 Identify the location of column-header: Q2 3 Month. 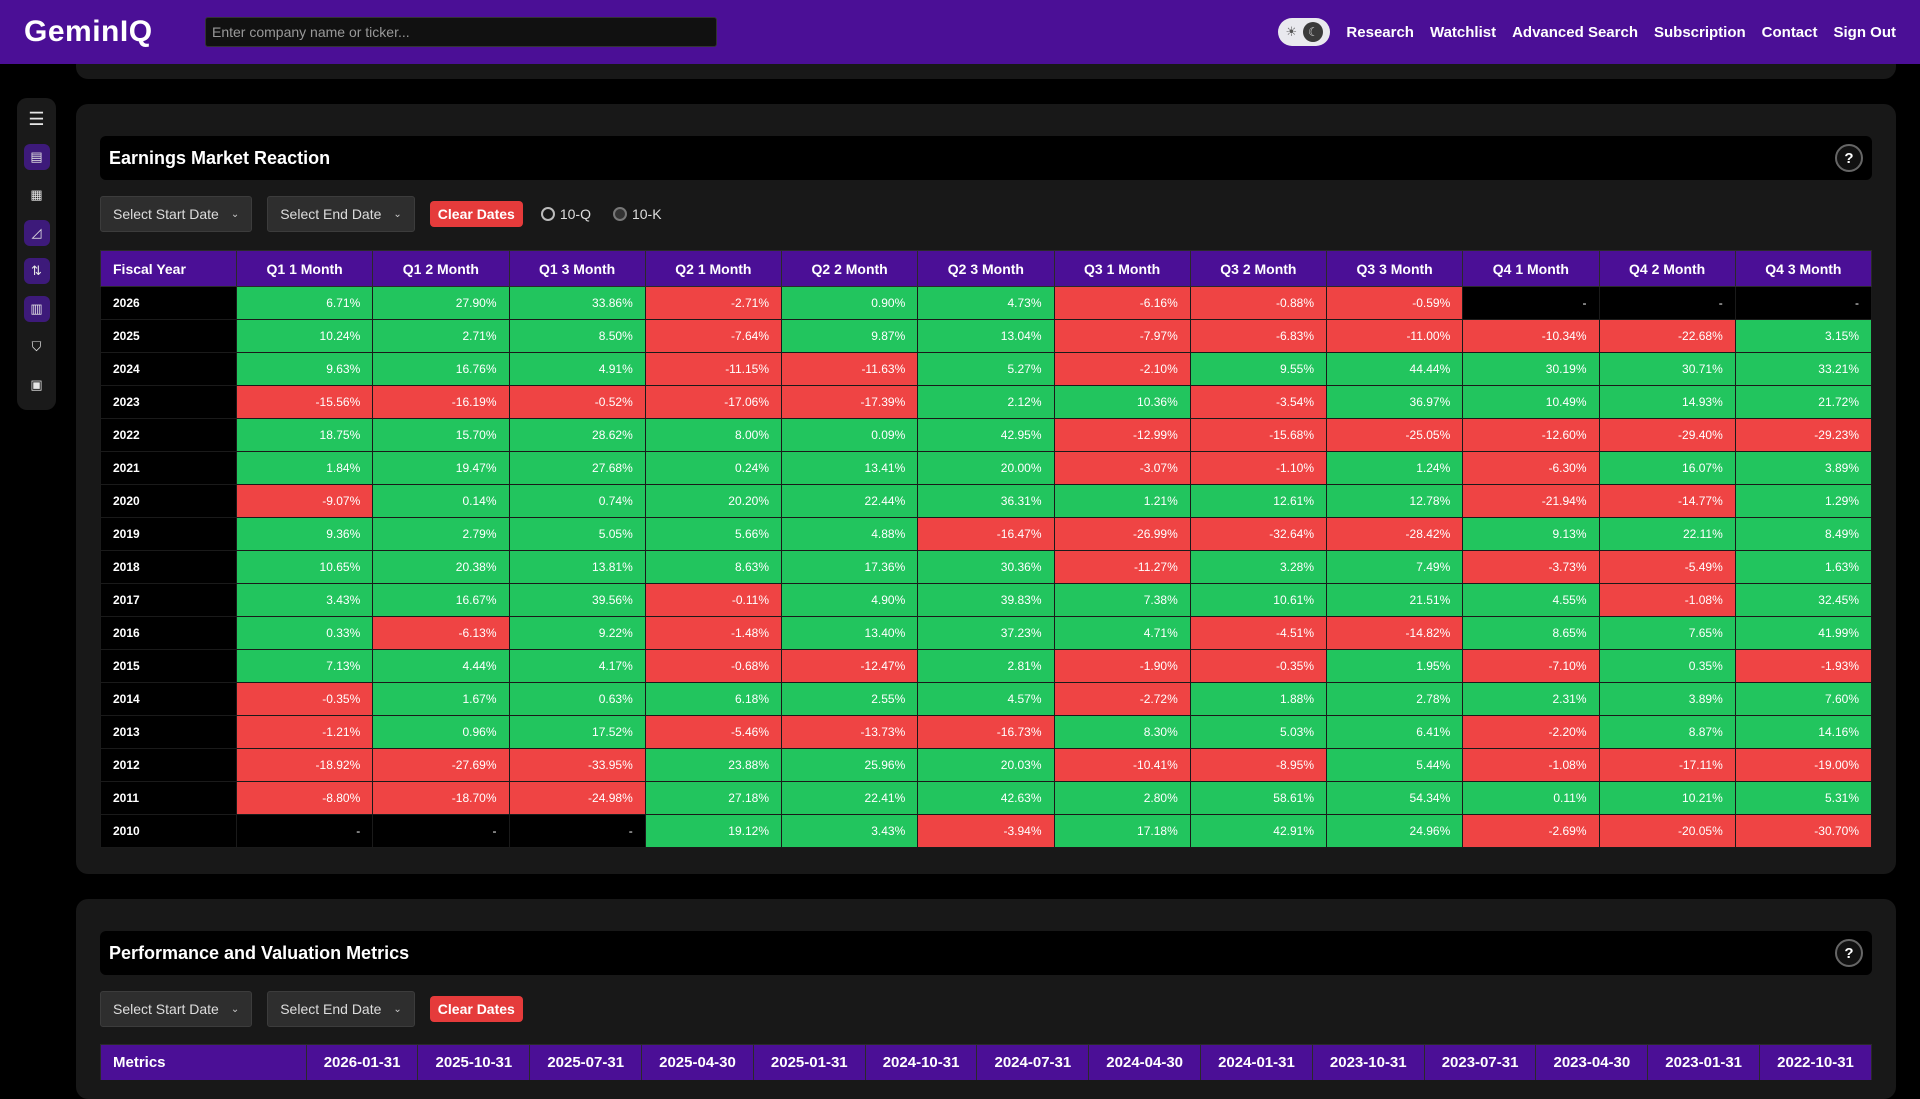
(986, 268).